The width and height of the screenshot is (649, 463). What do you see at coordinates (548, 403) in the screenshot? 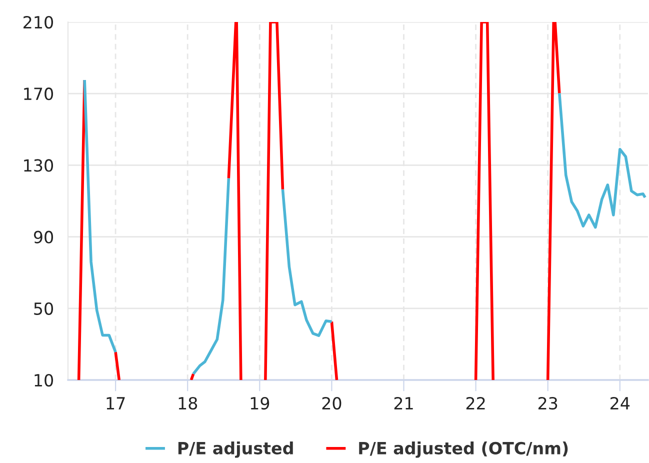
I see `x-tick-label: 23` at bounding box center [548, 403].